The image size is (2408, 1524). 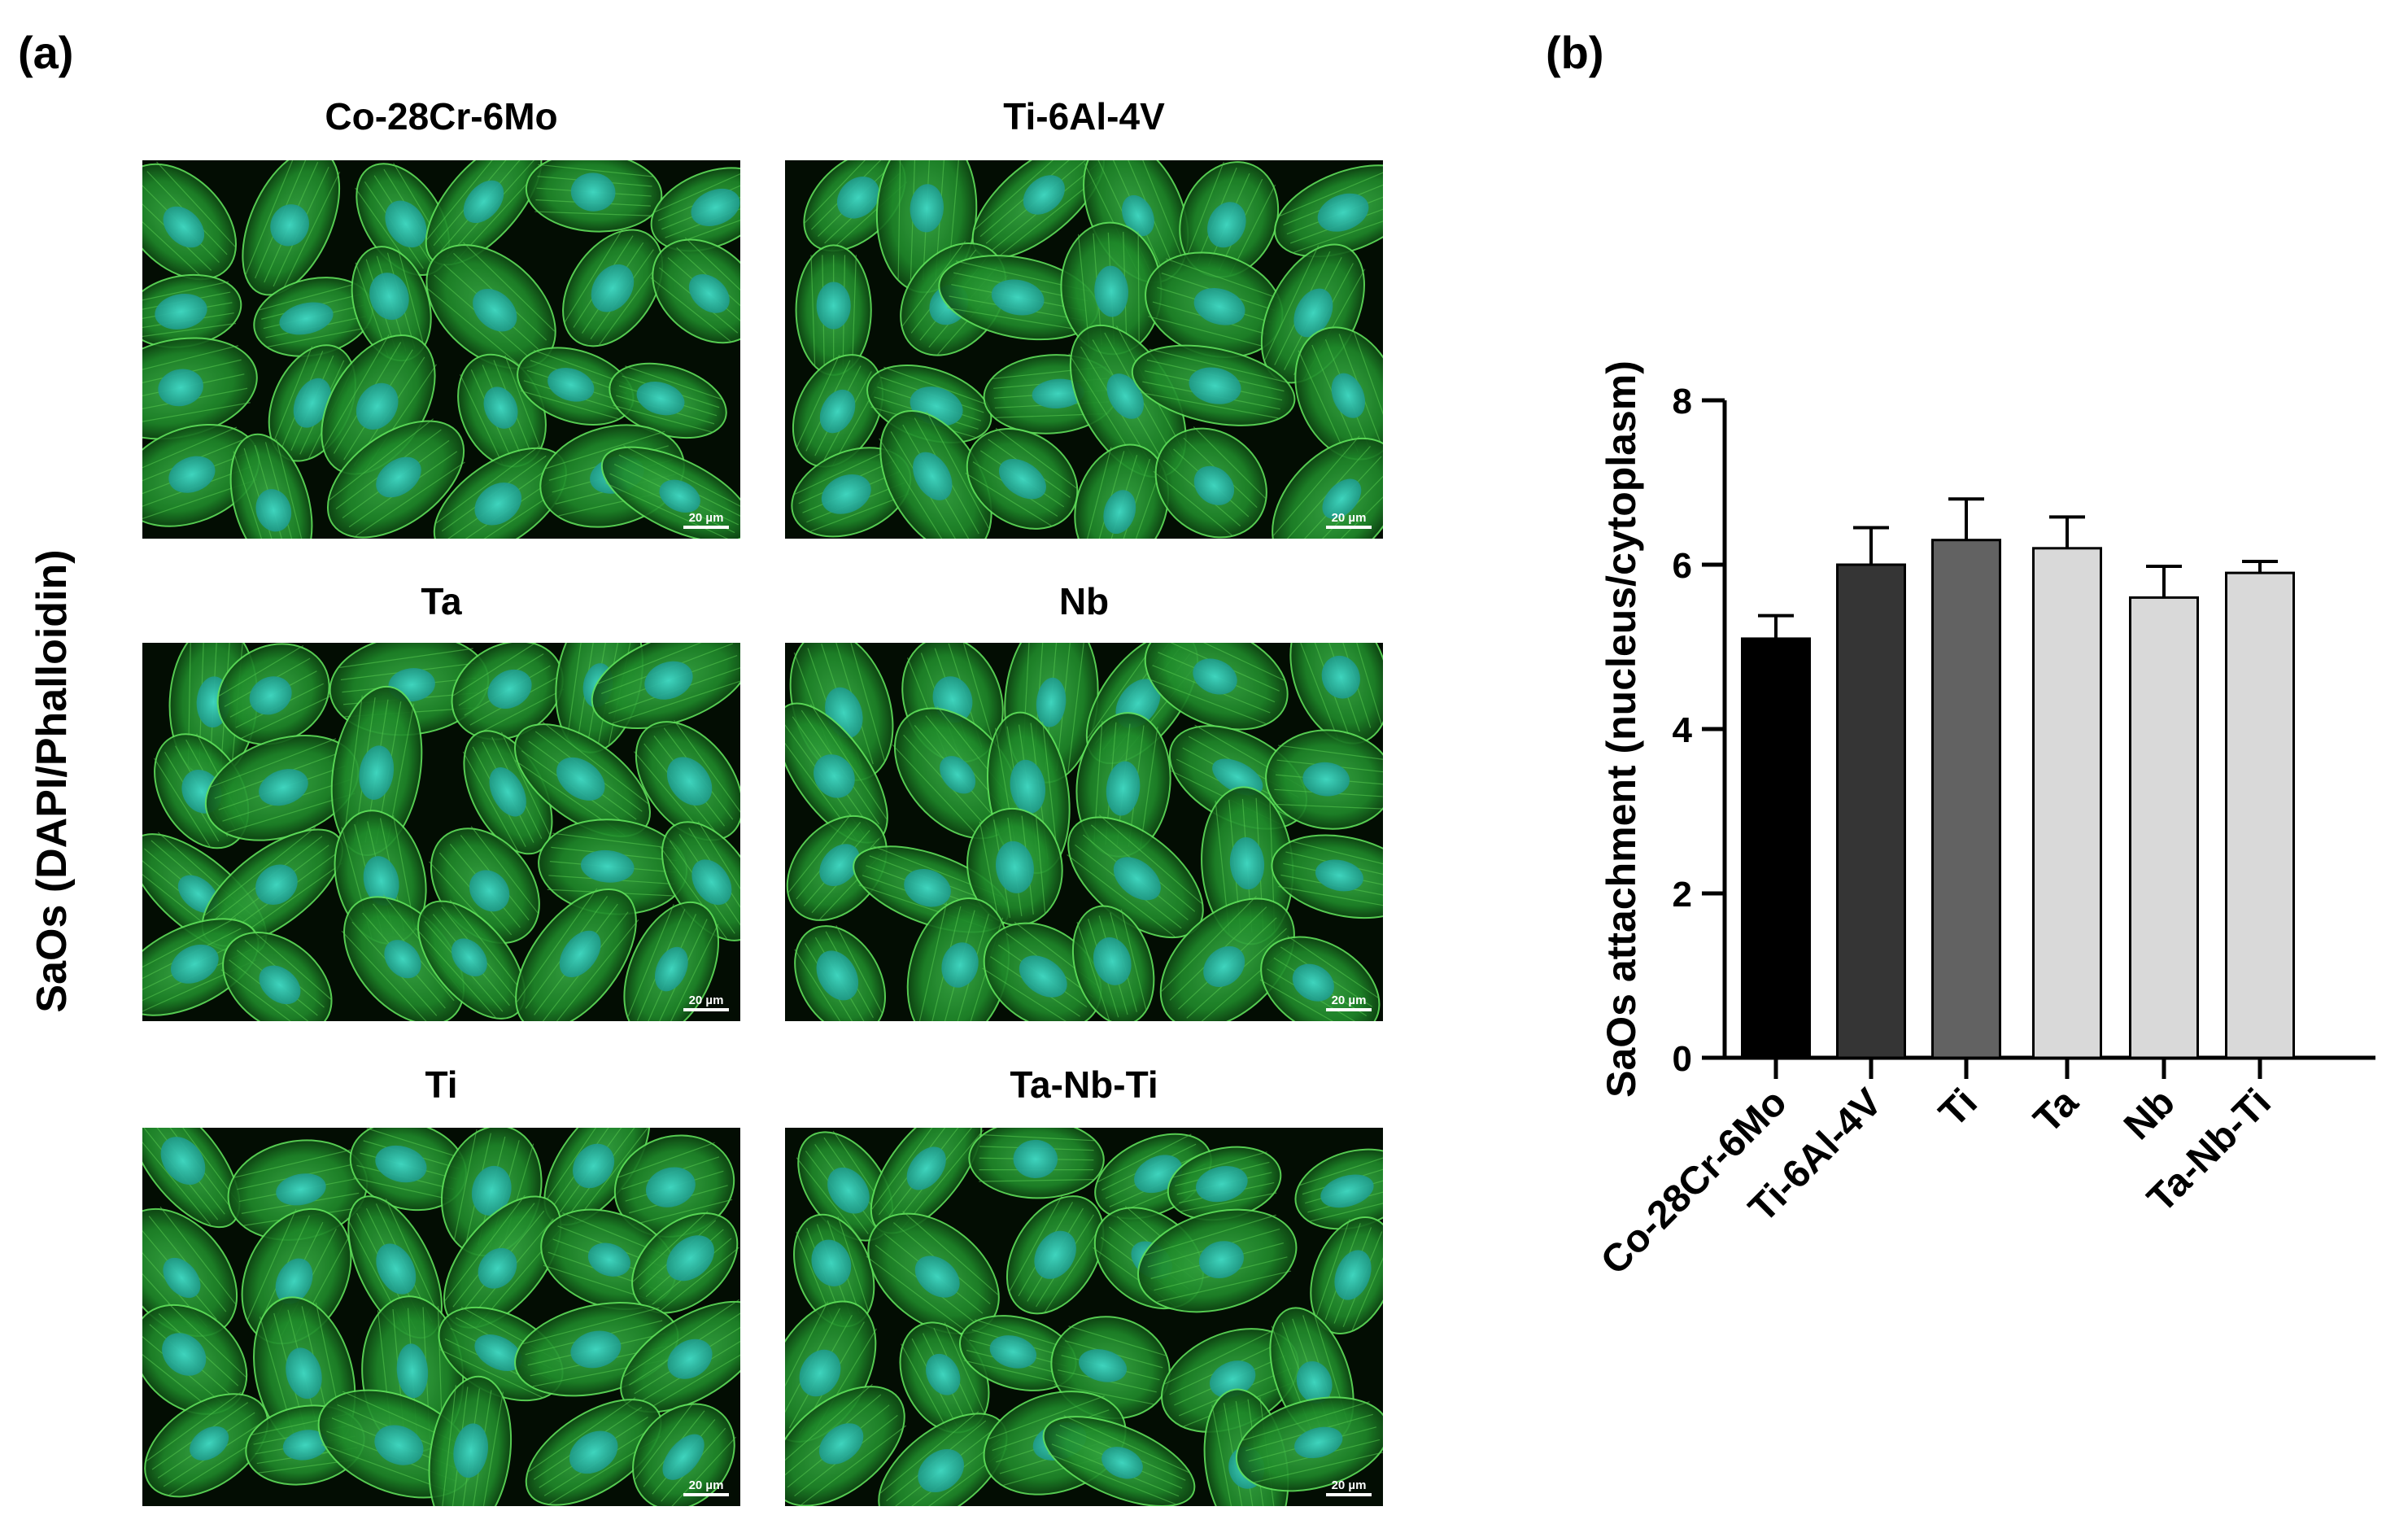 I want to click on image-title-co-28cr-6mo: Co-28Cr-6Mo, so click(x=442, y=116).